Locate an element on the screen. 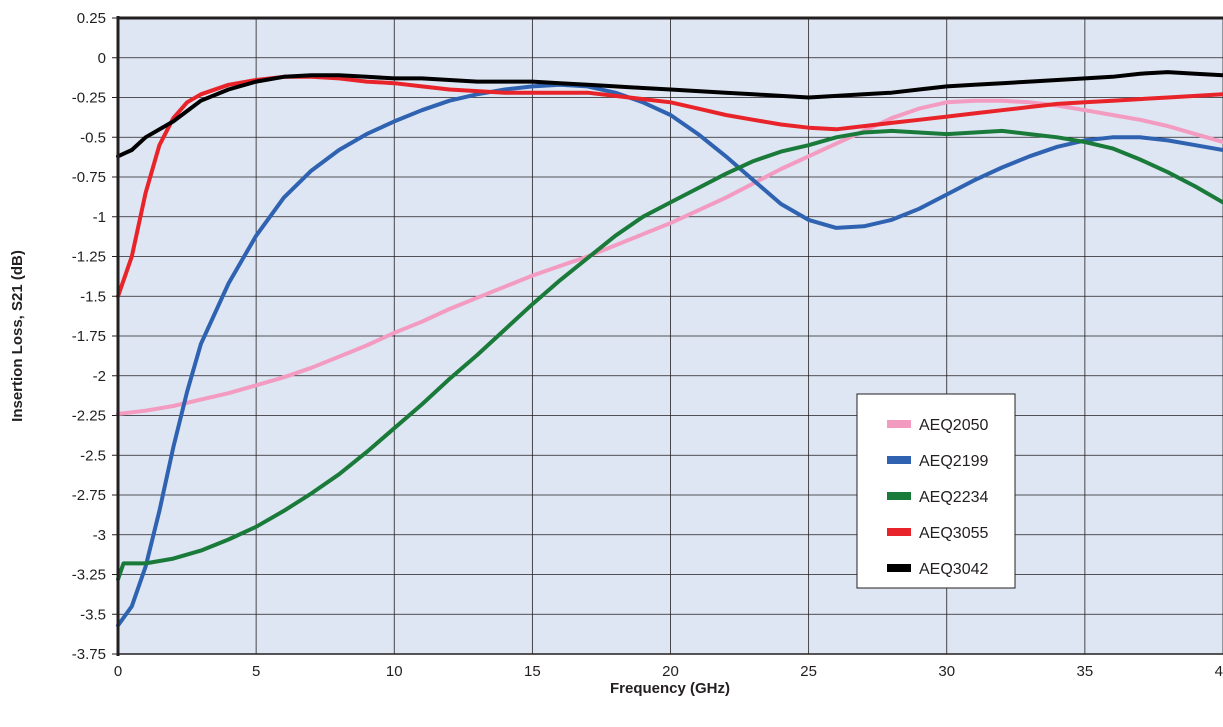  y-tick-label: -1 is located at coordinates (99, 217).